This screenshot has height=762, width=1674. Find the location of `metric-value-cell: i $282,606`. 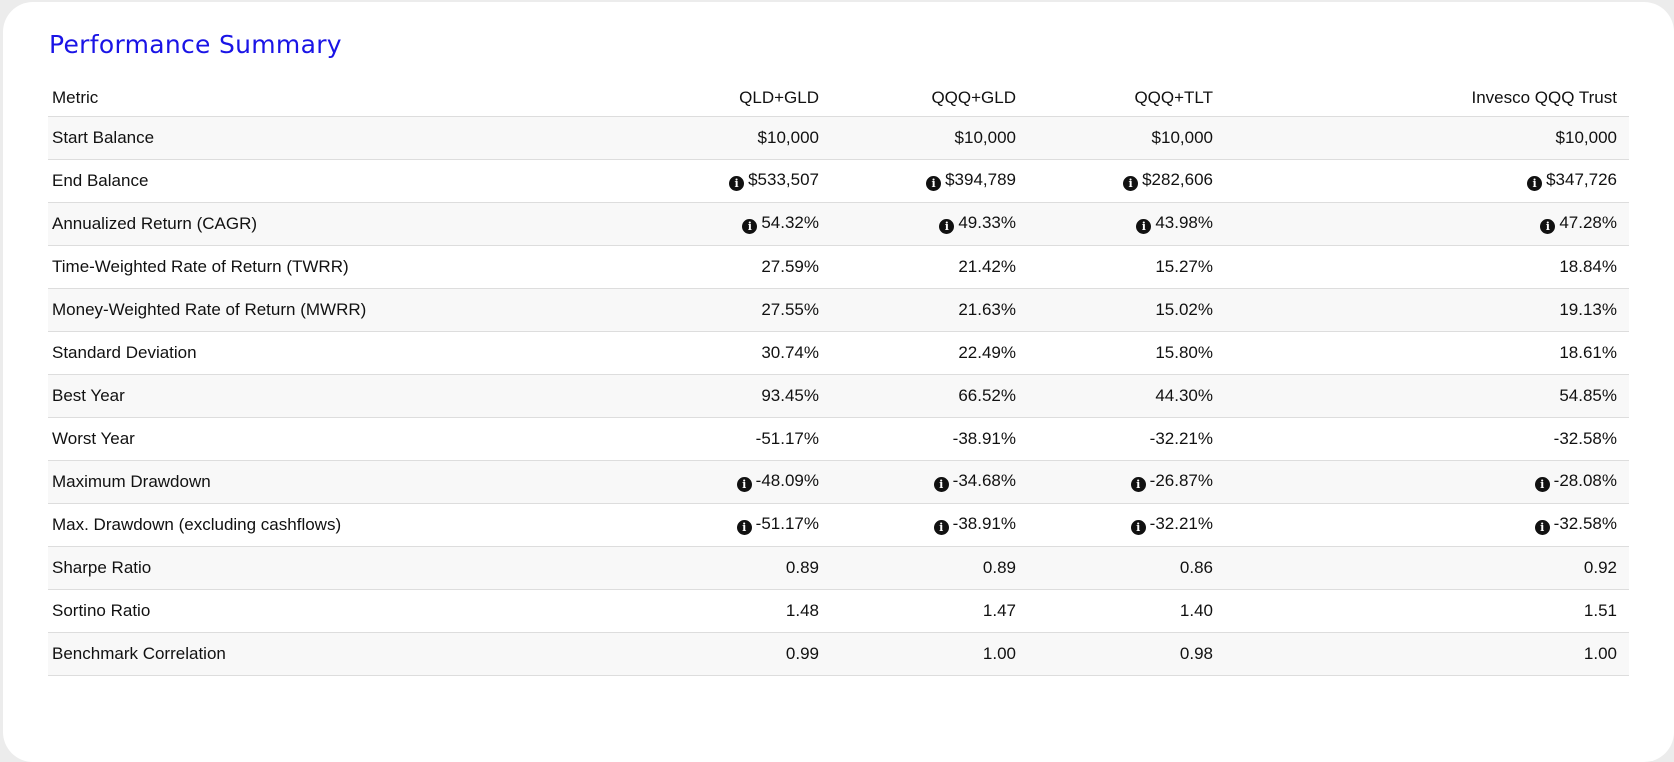

metric-value-cell: i $282,606 is located at coordinates (1126, 180).